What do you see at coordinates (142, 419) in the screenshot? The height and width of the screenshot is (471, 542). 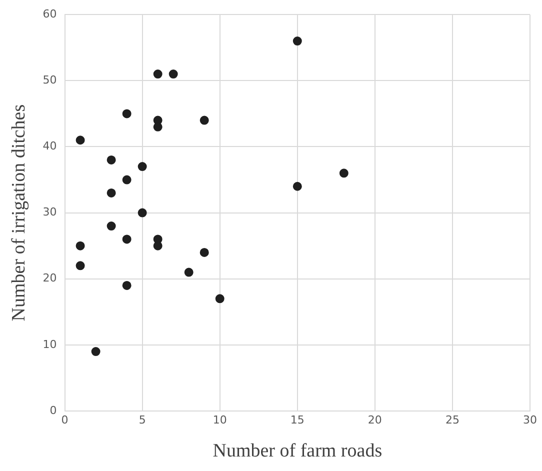 I see `x-tick-label: 5` at bounding box center [142, 419].